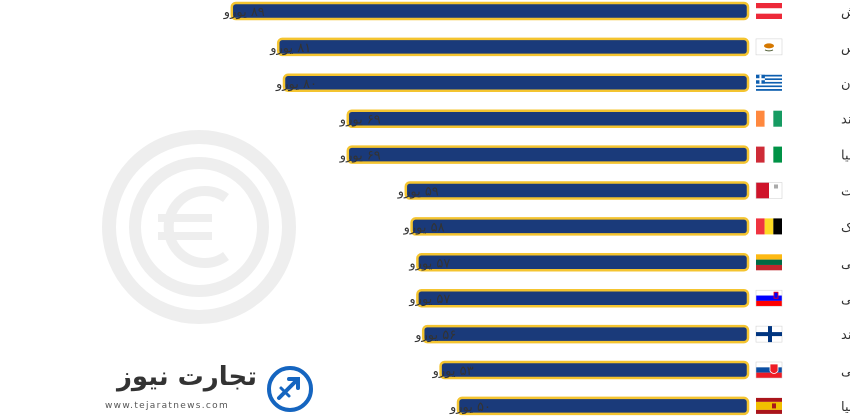  I want to click on value-label: ۵۳ یورو, so click(453, 371).